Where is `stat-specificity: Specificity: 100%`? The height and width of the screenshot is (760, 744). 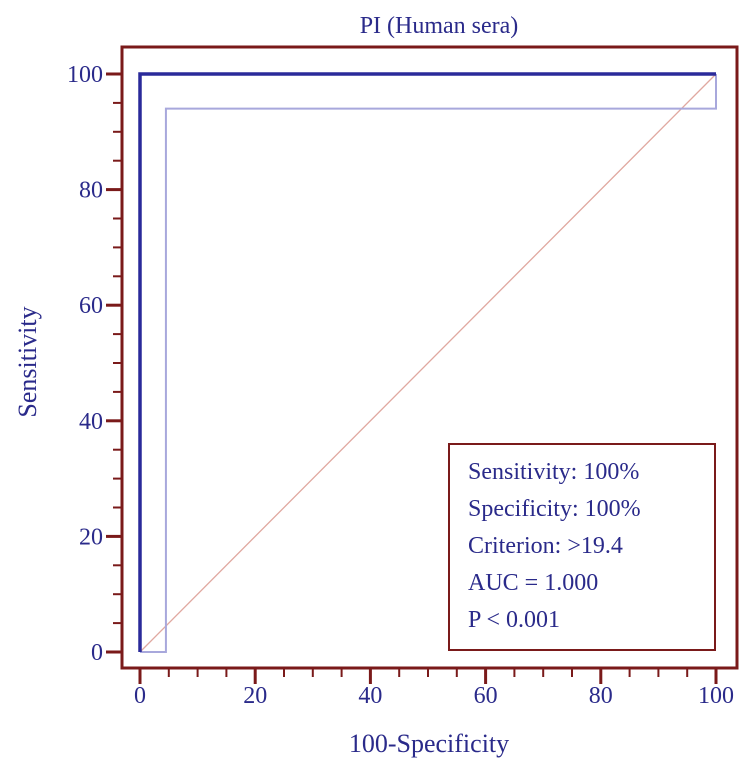 stat-specificity: Specificity: 100% is located at coordinates (554, 509).